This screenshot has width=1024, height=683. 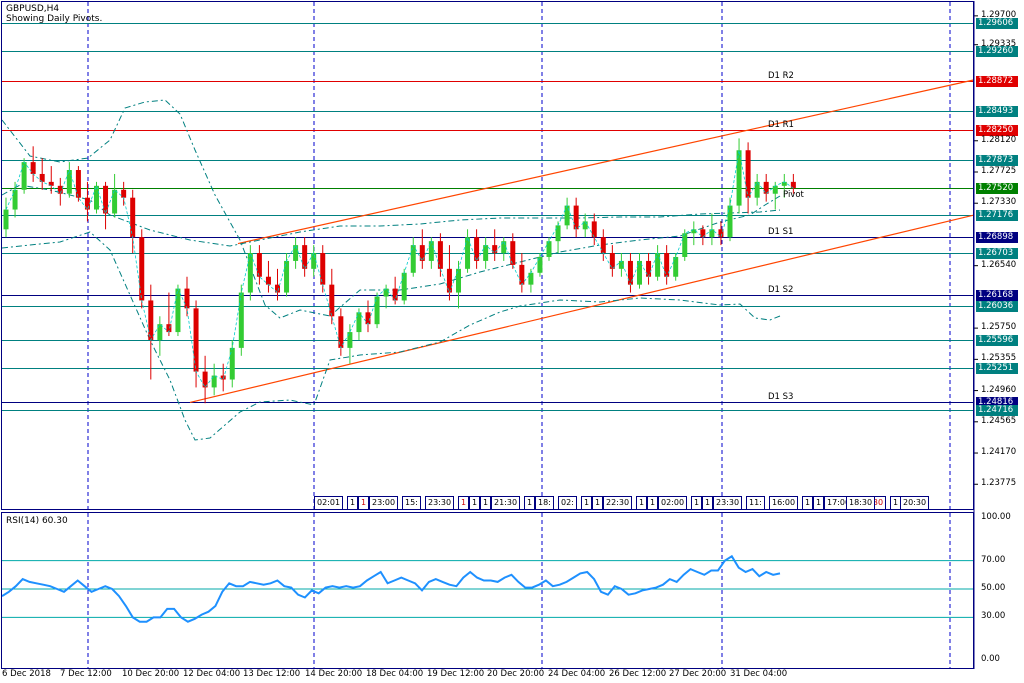 What do you see at coordinates (997, 215) in the screenshot?
I see `level-price-tag: 1.27176` at bounding box center [997, 215].